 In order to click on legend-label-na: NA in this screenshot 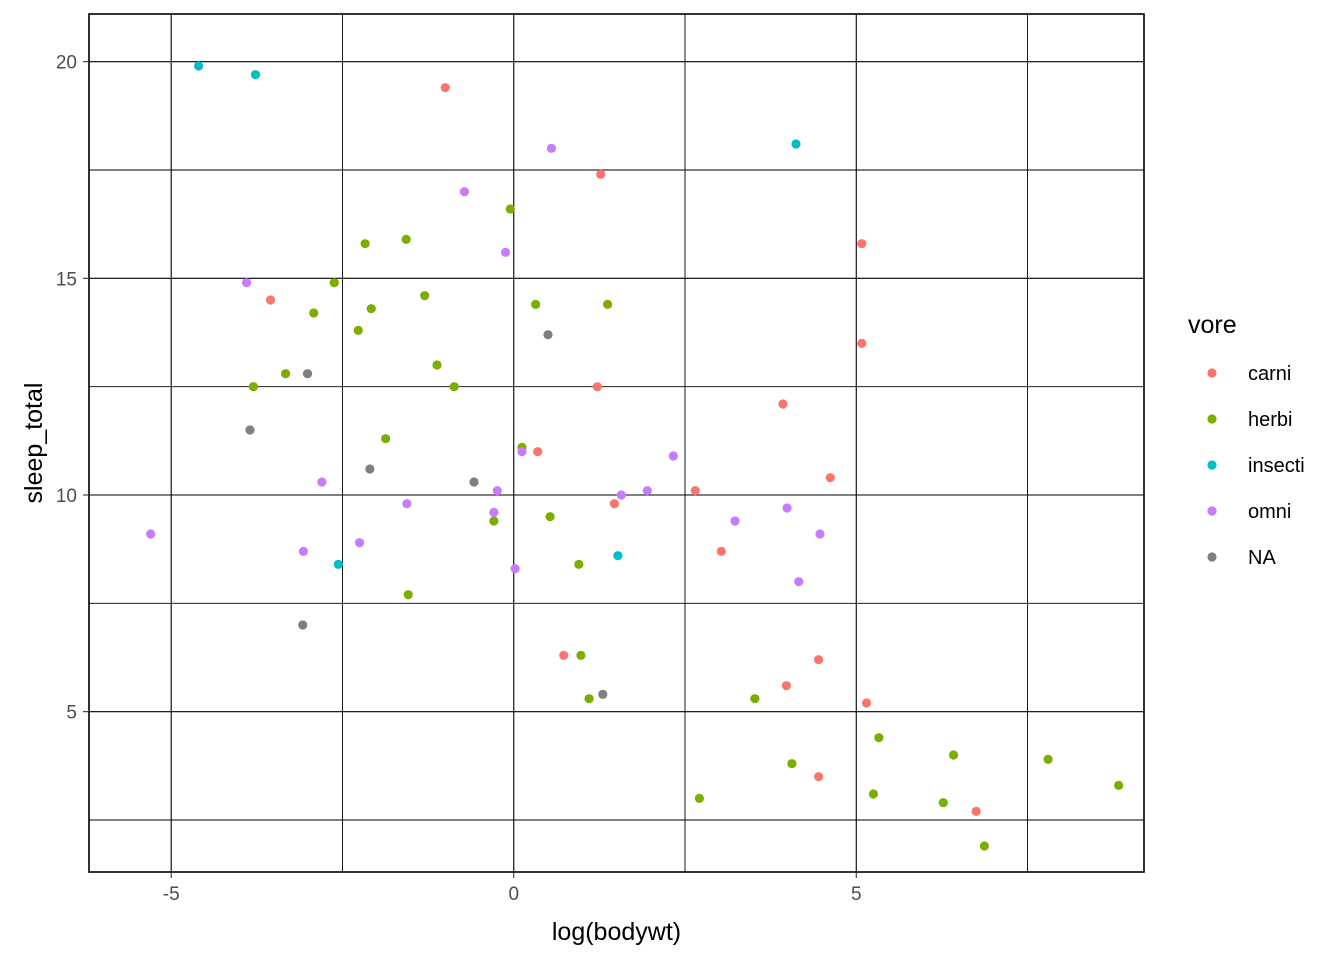, I will do `click(1262, 558)`.